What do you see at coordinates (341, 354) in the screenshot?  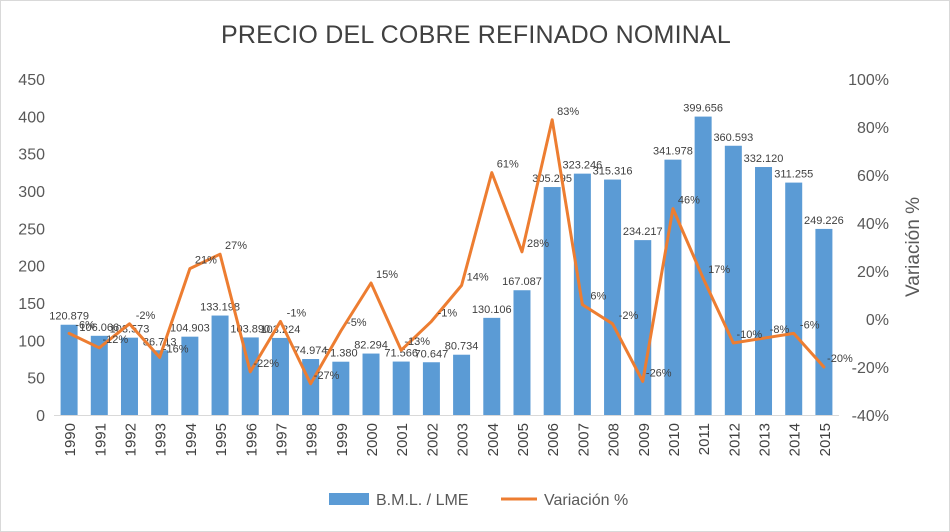 I see `bar-data-label: 71.380` at bounding box center [341, 354].